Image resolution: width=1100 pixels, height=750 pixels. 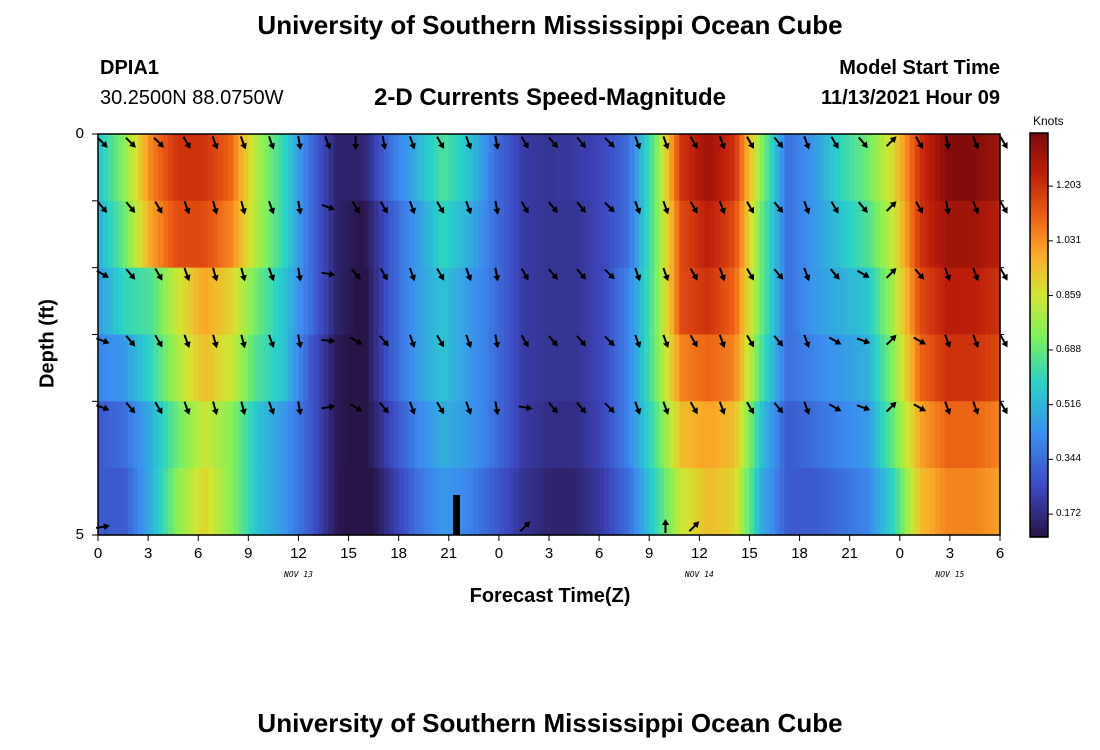 What do you see at coordinates (1069, 349) in the screenshot?
I see `colorbar-tick-label: 0.688` at bounding box center [1069, 349].